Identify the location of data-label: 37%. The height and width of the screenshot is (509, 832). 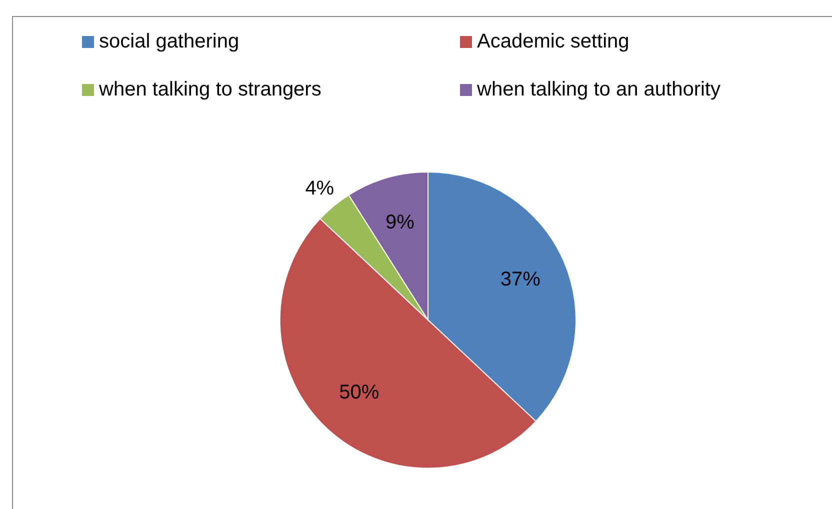
(520, 279).